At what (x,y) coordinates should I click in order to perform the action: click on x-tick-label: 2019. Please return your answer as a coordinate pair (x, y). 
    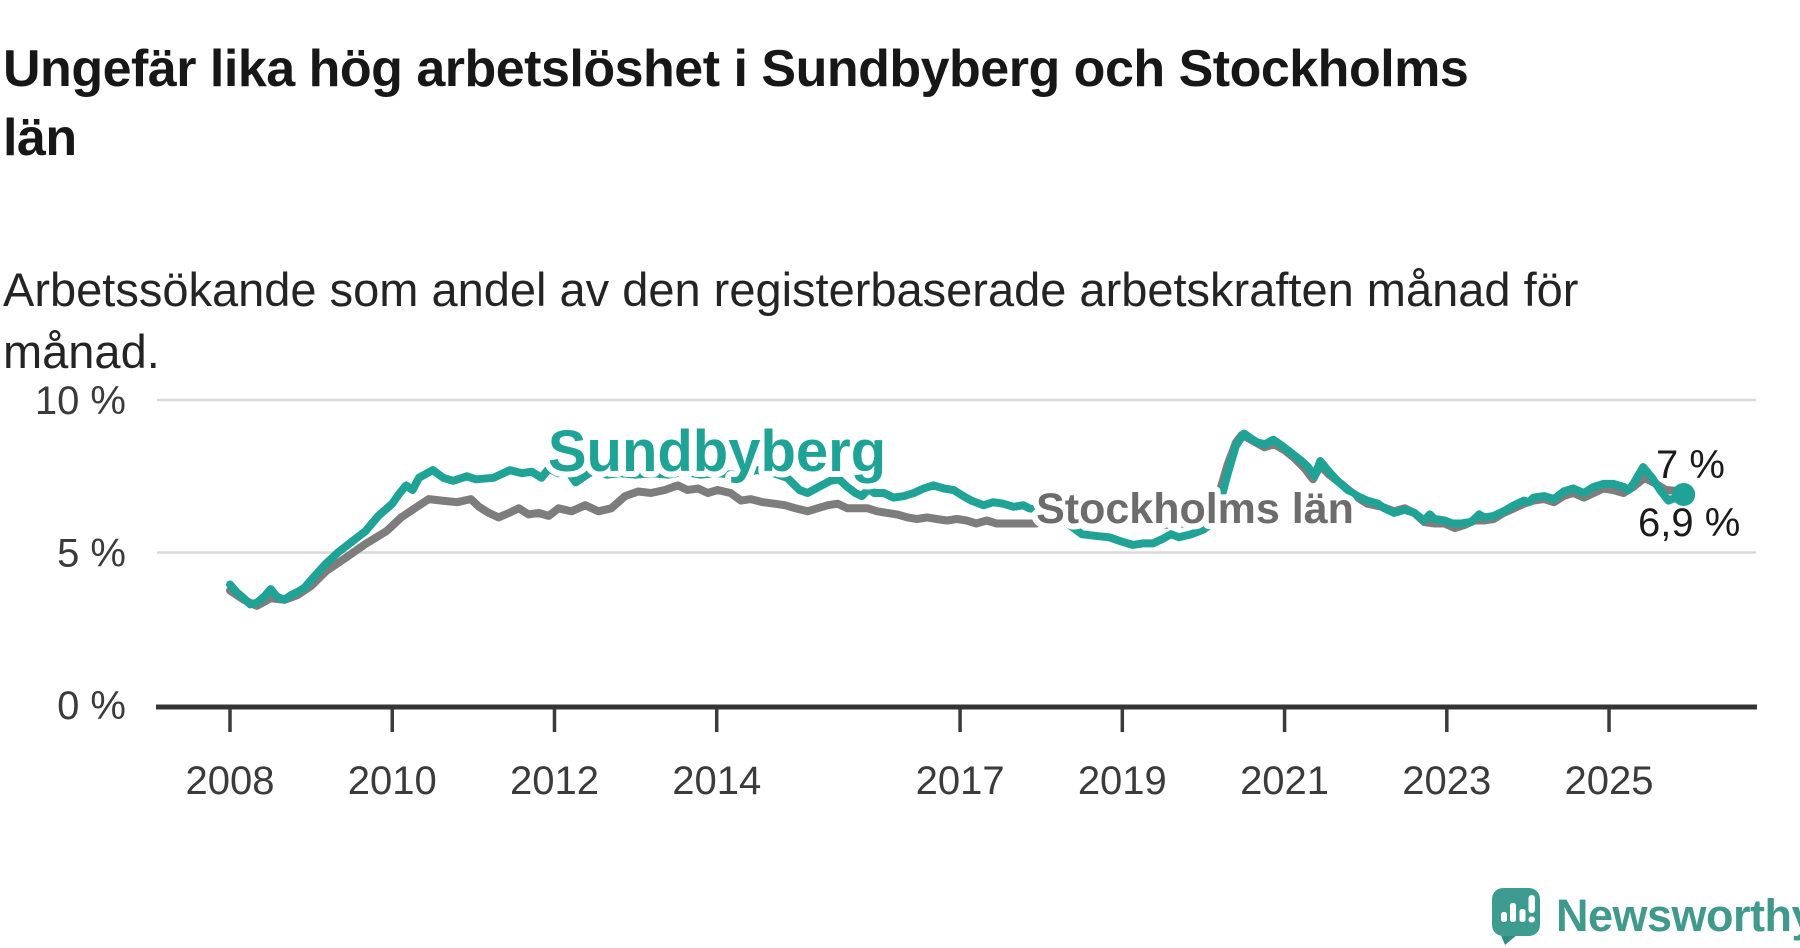
    Looking at the image, I should click on (1122, 781).